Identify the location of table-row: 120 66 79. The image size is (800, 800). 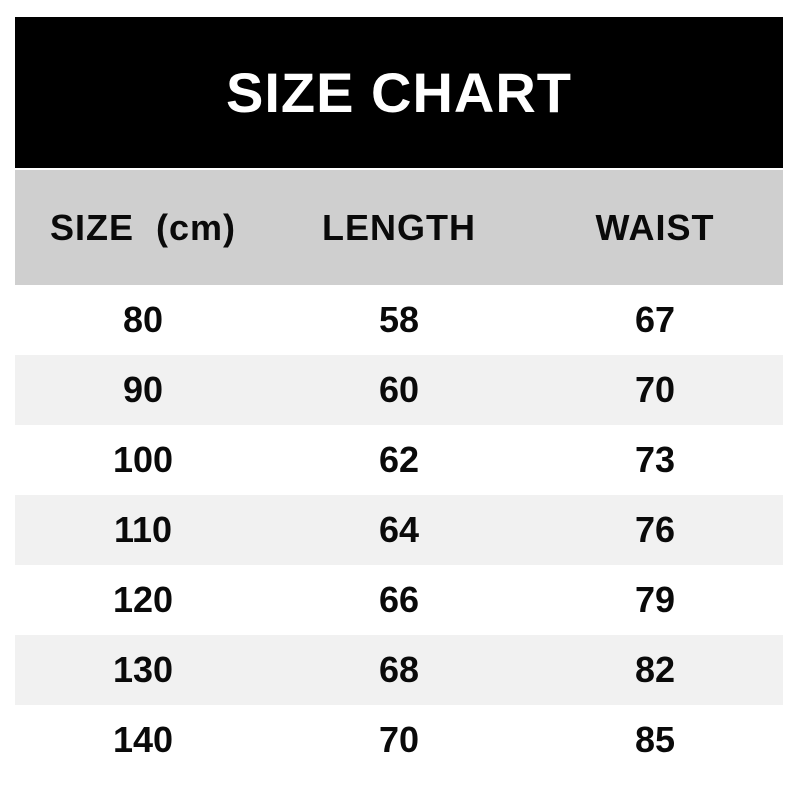
(399, 600).